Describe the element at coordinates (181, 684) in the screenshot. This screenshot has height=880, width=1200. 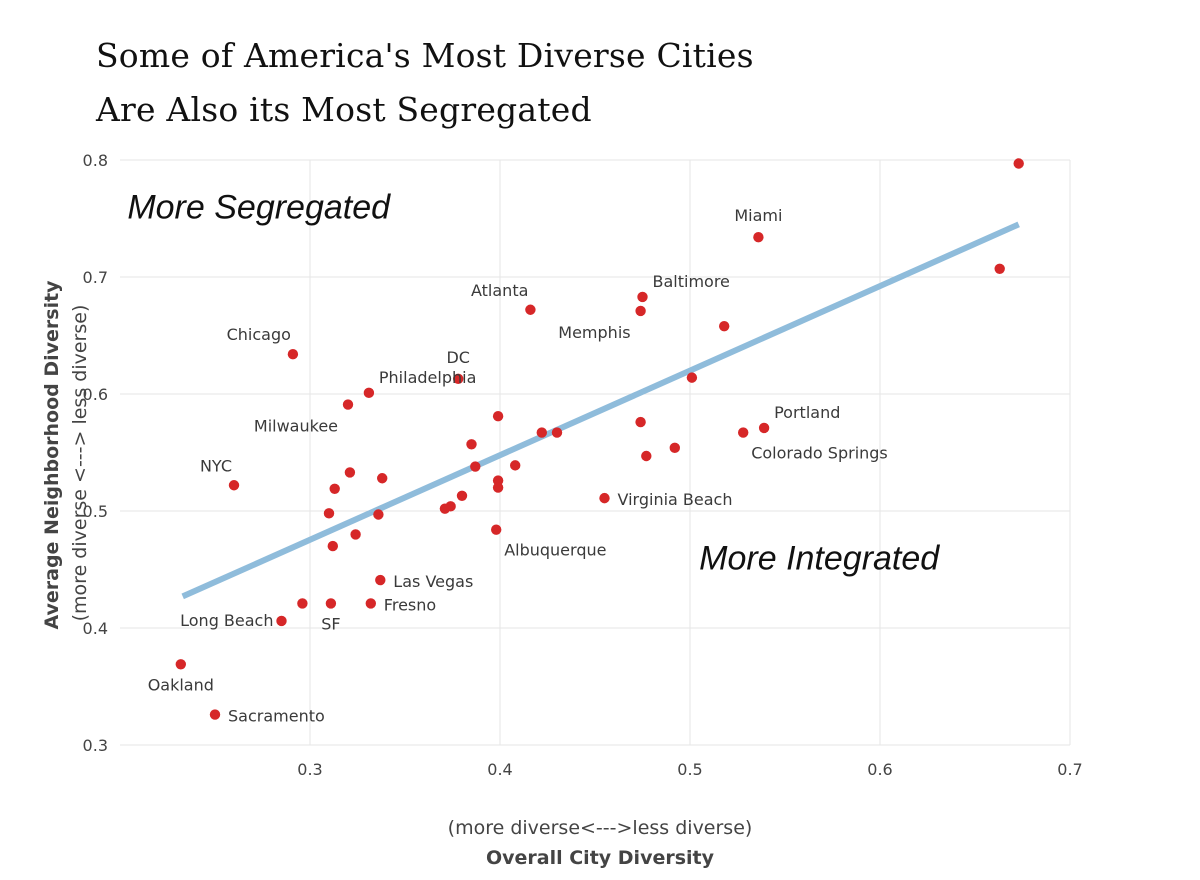
I see `point-label: Oakland` at that location.